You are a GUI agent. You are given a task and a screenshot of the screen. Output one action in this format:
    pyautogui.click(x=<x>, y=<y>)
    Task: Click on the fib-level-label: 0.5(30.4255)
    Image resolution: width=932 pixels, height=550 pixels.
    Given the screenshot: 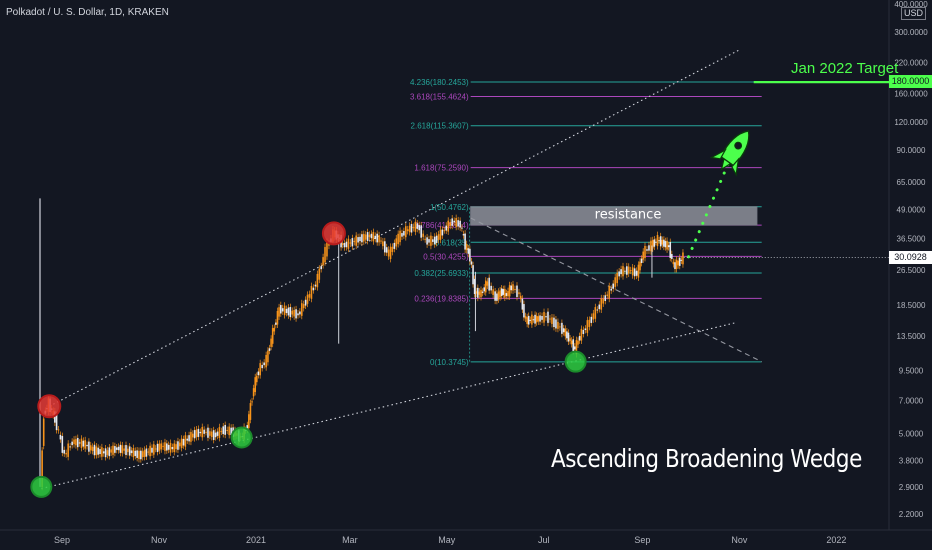 What is the action you would take?
    pyautogui.click(x=446, y=256)
    